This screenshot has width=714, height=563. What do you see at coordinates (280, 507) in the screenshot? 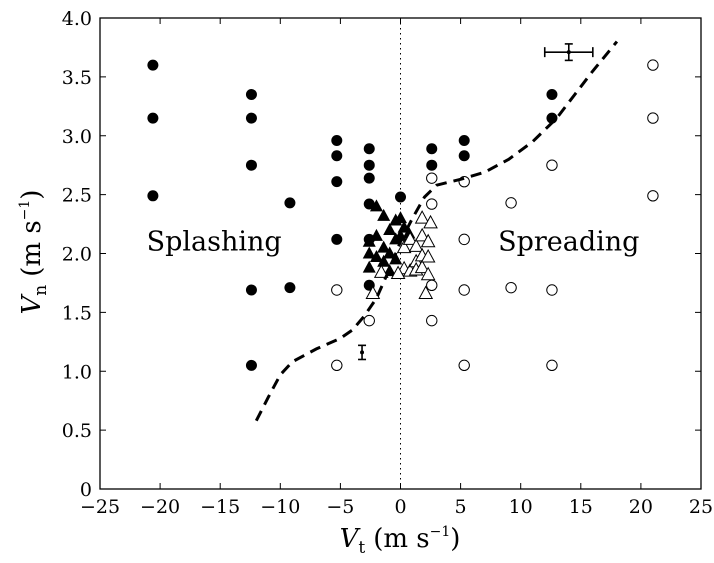
I see `x-tick-label: −10` at bounding box center [280, 507].